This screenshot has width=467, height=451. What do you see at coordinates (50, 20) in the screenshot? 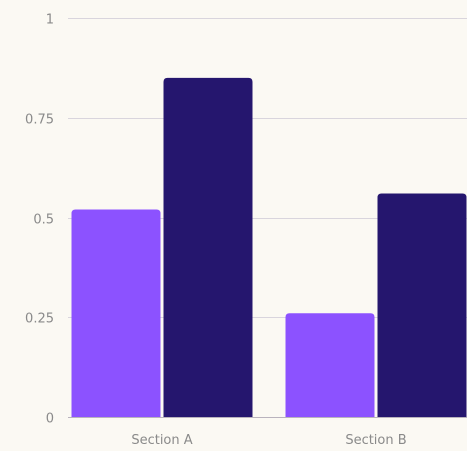
I see `y-tick-label: 1` at bounding box center [50, 20].